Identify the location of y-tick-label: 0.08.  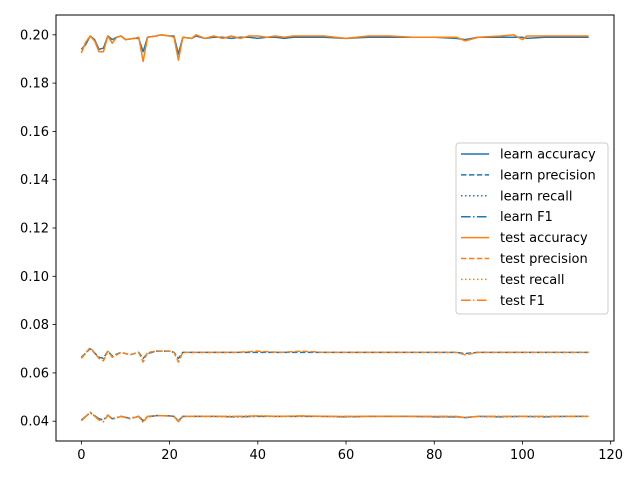
(34, 325).